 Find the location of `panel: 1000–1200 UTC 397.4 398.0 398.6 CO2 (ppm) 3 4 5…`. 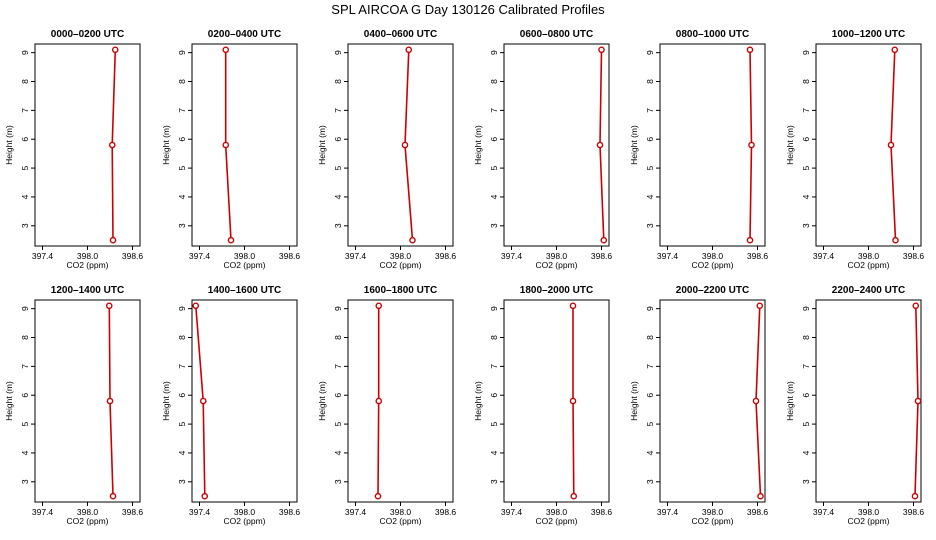

panel: 1000–1200 UTC 397.4 398.0 398.6 CO2 (ppm) 3 4 5… is located at coordinates (854, 149).